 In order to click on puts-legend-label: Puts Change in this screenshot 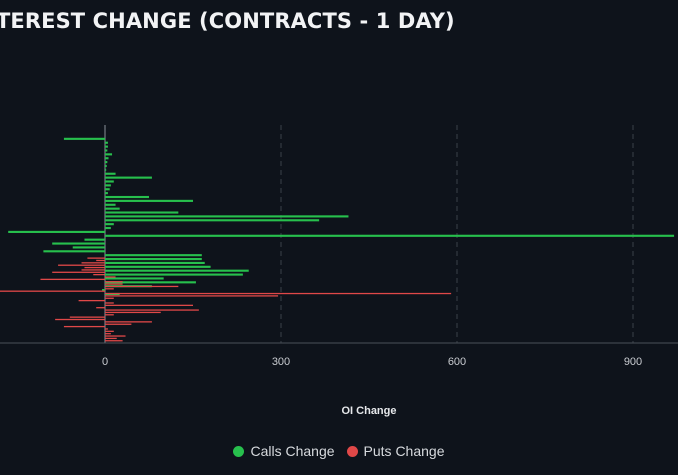, I will do `click(404, 451)`.